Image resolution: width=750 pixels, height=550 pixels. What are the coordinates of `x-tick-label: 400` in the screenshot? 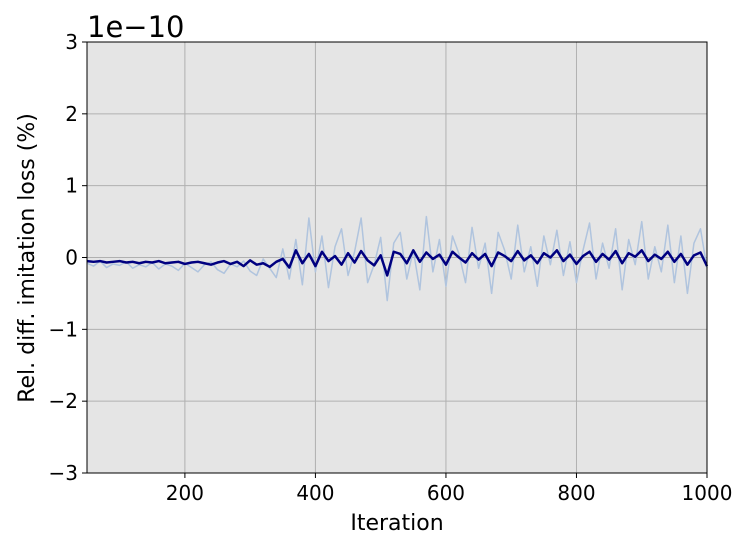 It's located at (315, 493).